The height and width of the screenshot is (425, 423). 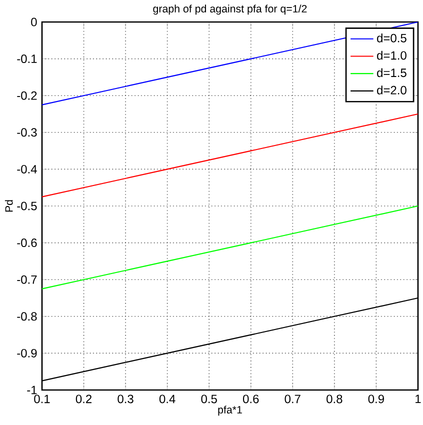 What do you see at coordinates (27, 95) in the screenshot?
I see `y-tick-label: -0.2` at bounding box center [27, 95].